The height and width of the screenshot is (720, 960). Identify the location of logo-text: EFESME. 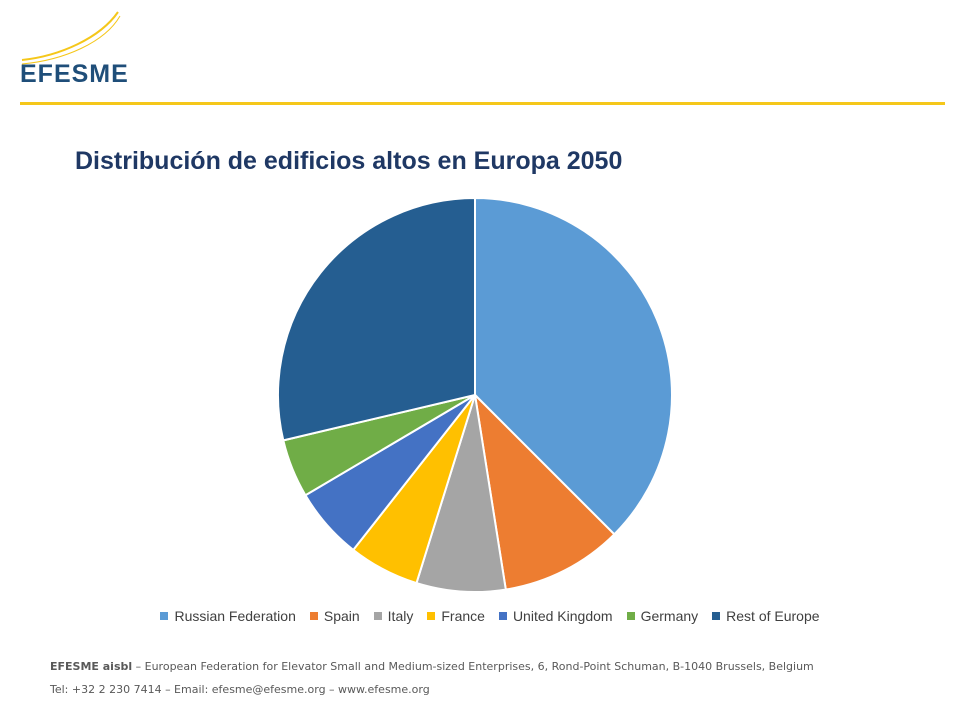
(74, 74).